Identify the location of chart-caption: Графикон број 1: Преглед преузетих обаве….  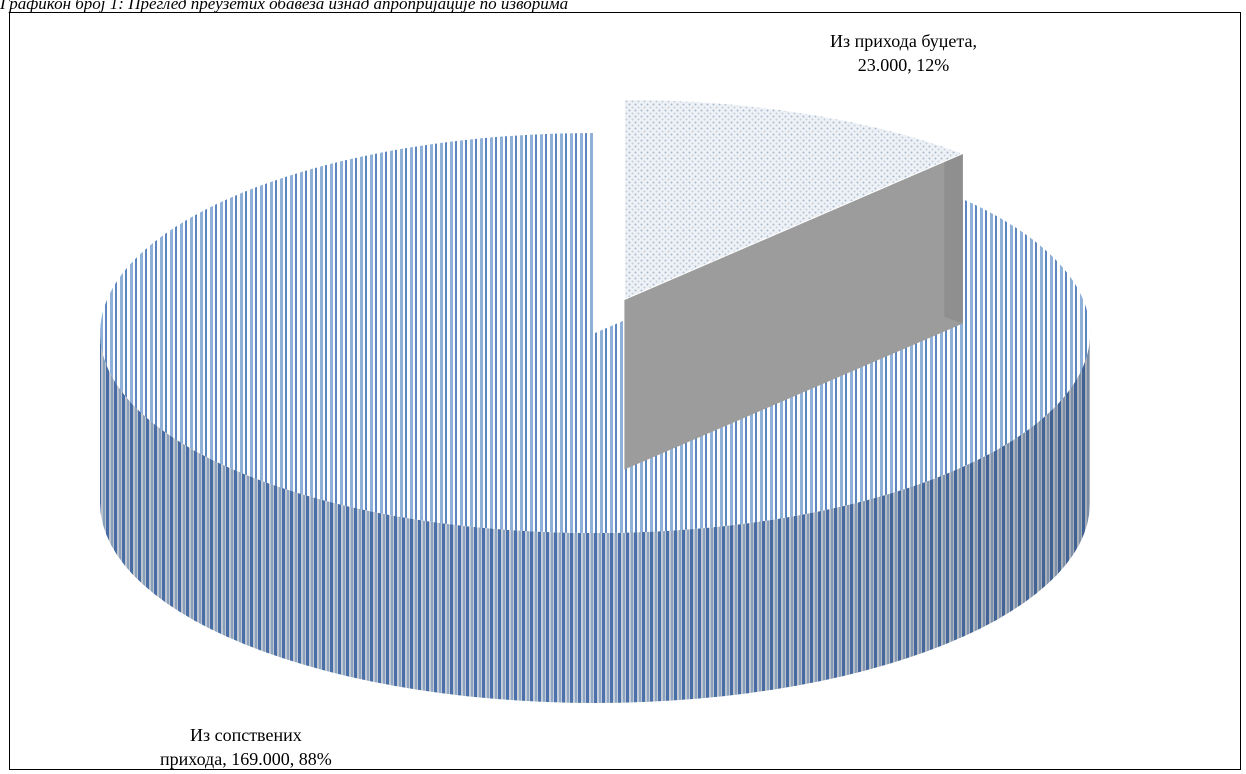
(284, 6).